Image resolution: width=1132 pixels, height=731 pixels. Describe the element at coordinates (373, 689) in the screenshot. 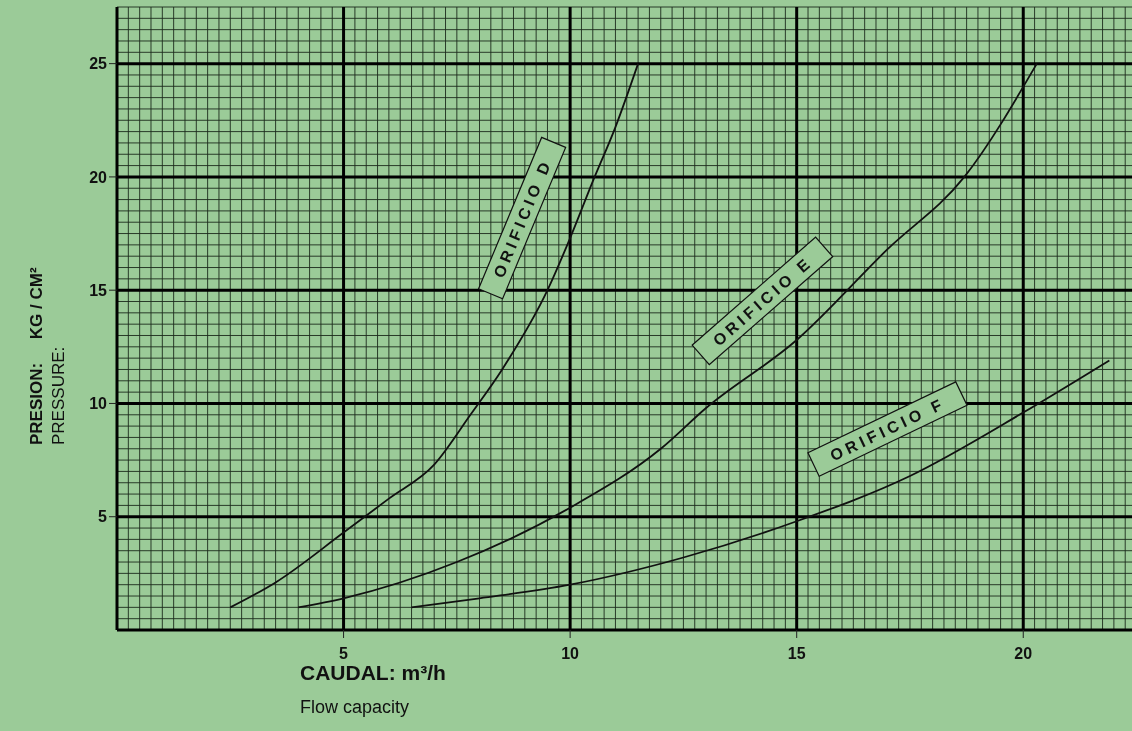

I see `x-axis-title: CAUDAL: m³/h Flow capacity` at that location.